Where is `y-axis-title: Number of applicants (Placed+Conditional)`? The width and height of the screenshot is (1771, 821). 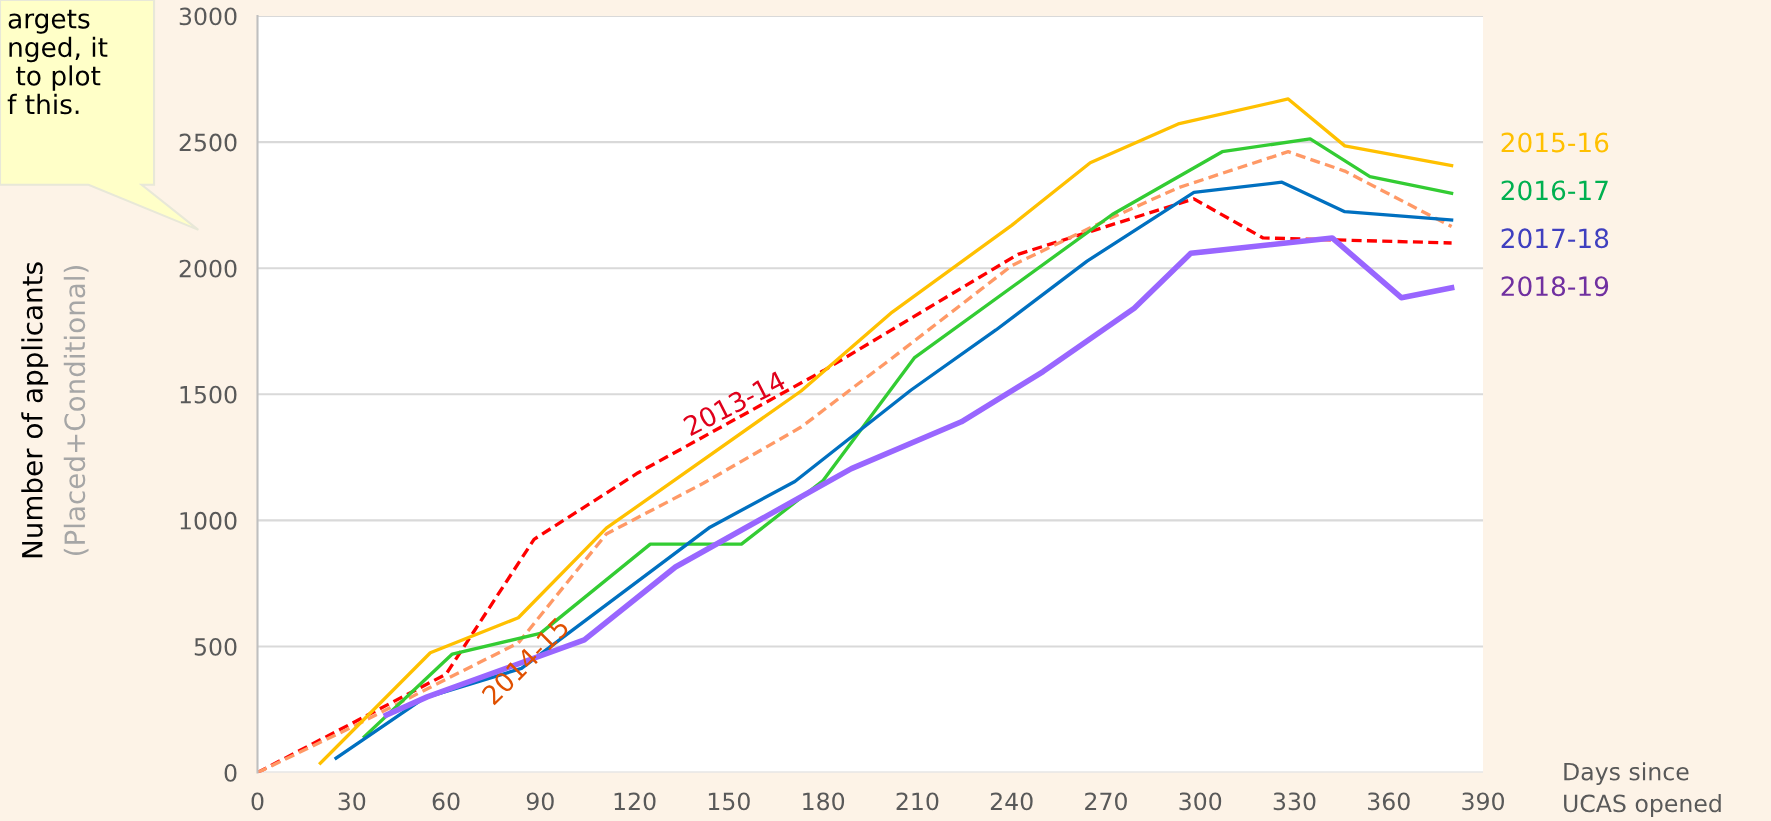
y-axis-title: Number of applicants (Placed+Conditional) is located at coordinates (55, 410).